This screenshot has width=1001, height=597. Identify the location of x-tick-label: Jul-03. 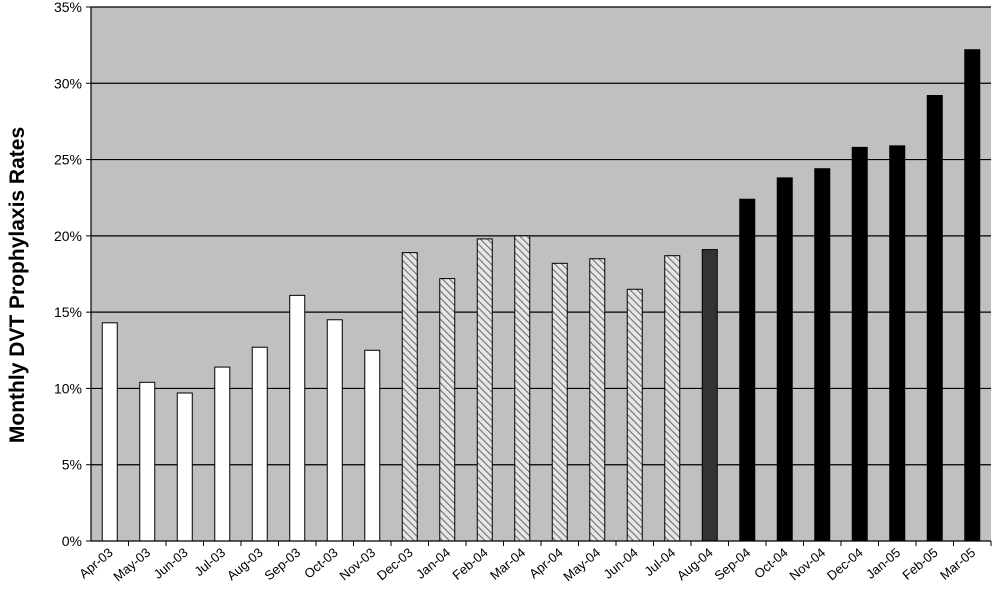
(209, 562).